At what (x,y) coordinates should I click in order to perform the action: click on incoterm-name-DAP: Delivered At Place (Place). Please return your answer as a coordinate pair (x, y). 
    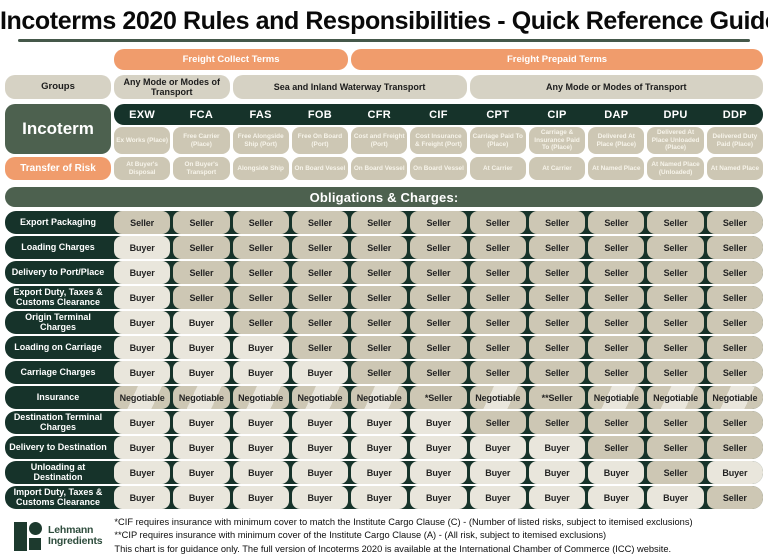
    Looking at the image, I should click on (616, 140).